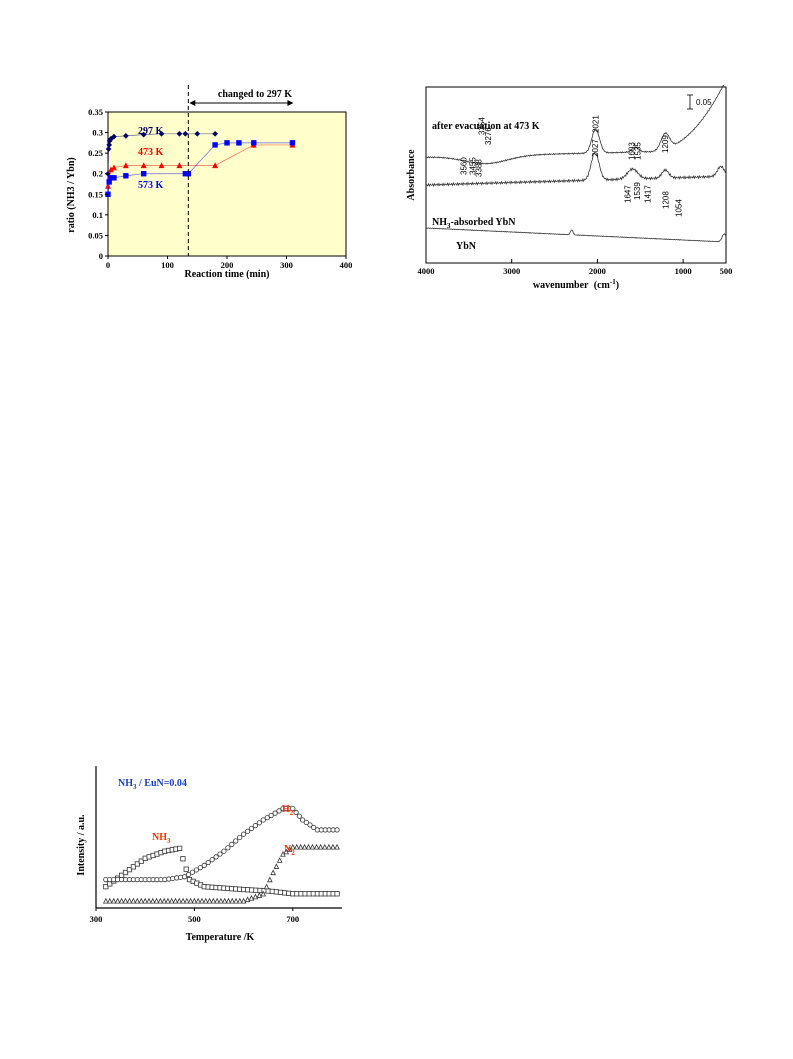  I want to click on peak-label: 3455, so click(473, 166).